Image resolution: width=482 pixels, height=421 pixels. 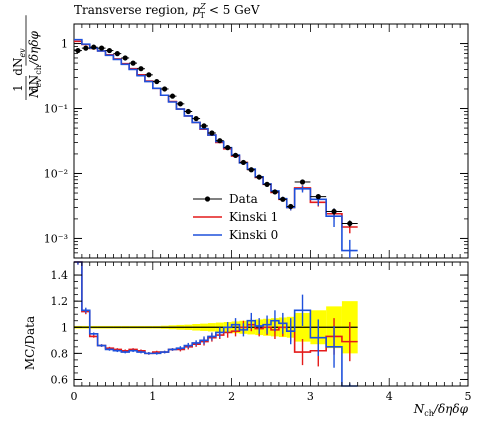 What do you see at coordinates (56, 109) in the screenshot?
I see `main-ytick-label: 10⁻¹` at bounding box center [56, 109].